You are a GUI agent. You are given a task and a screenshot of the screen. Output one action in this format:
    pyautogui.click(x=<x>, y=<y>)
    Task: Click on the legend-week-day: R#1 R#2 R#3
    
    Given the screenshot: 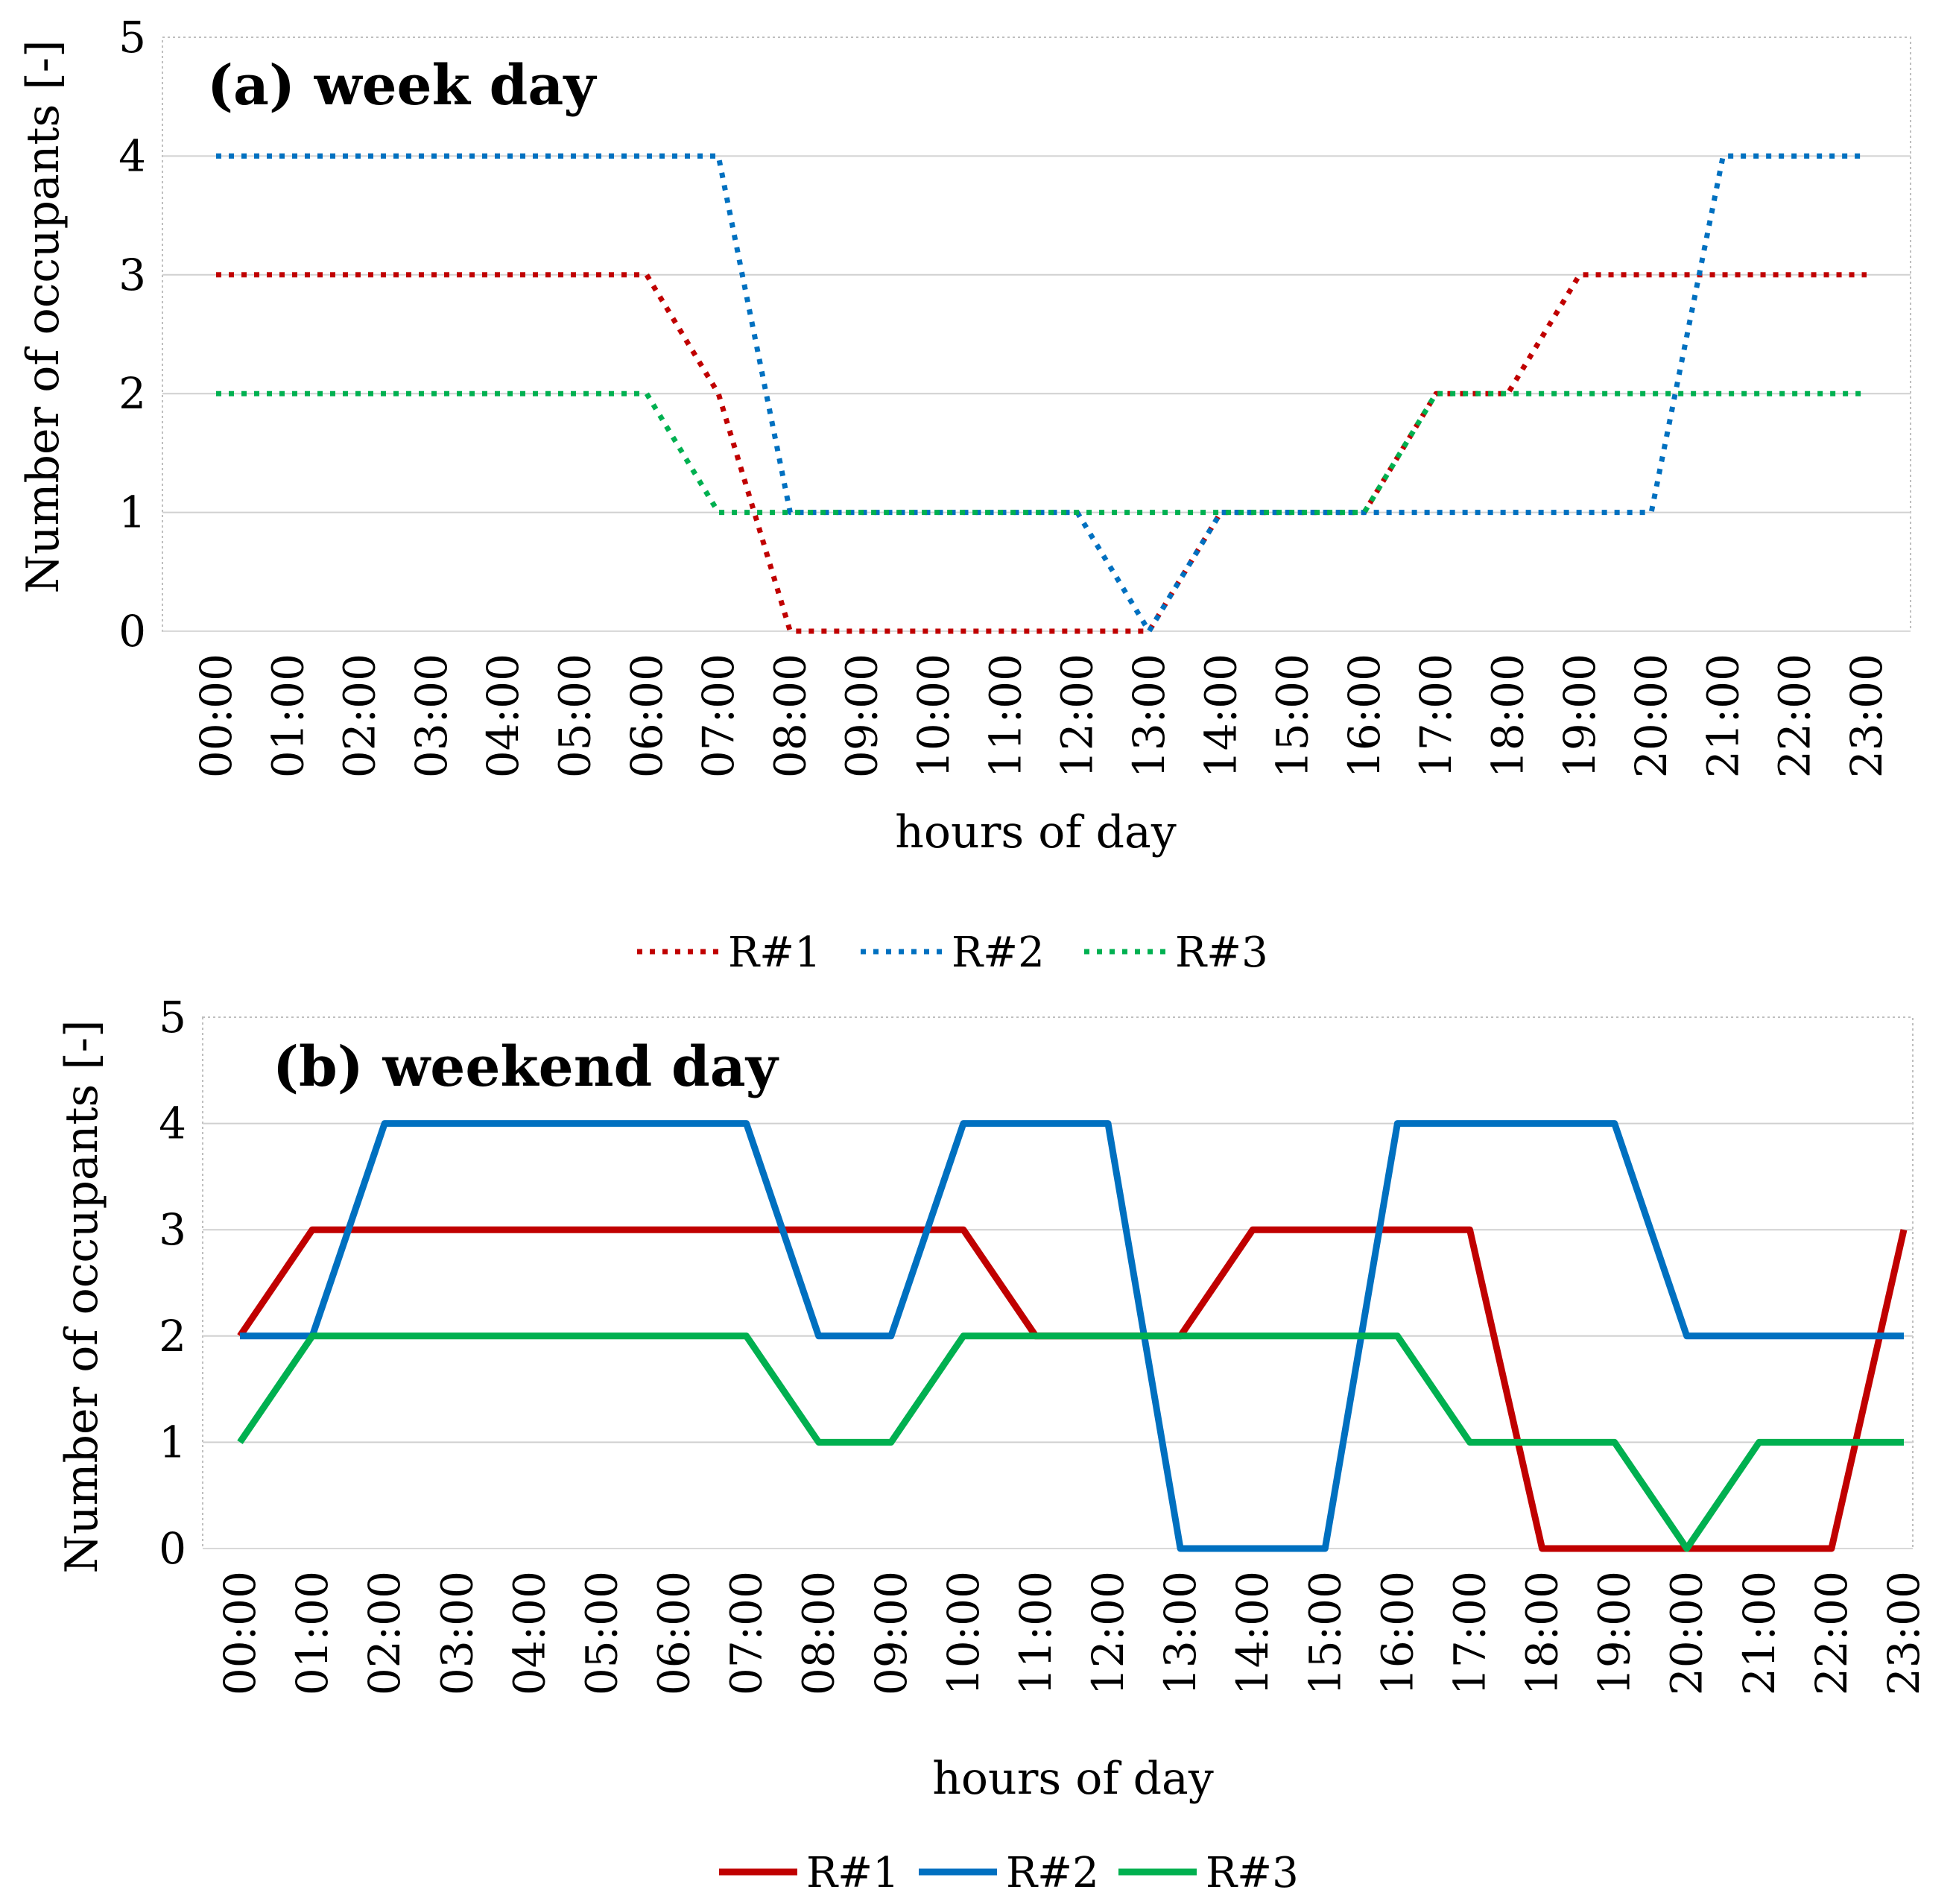 What is the action you would take?
    pyautogui.click(x=952, y=953)
    